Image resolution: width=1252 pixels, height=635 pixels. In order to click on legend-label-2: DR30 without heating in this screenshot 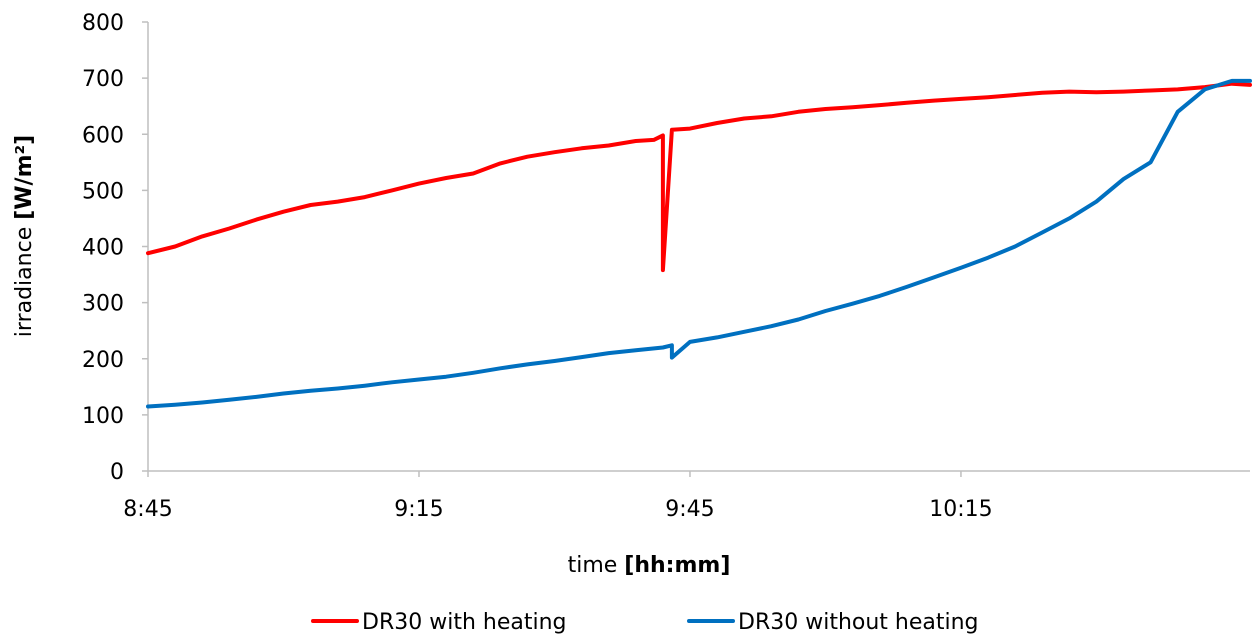, I will do `click(858, 622)`.